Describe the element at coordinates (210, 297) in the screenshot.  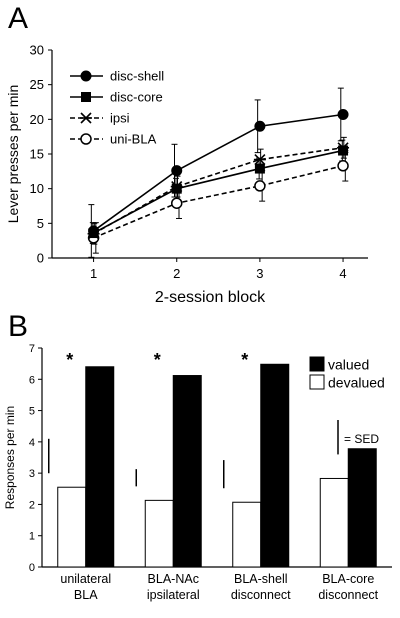
I see `a-x-axis-label: 2-session block` at that location.